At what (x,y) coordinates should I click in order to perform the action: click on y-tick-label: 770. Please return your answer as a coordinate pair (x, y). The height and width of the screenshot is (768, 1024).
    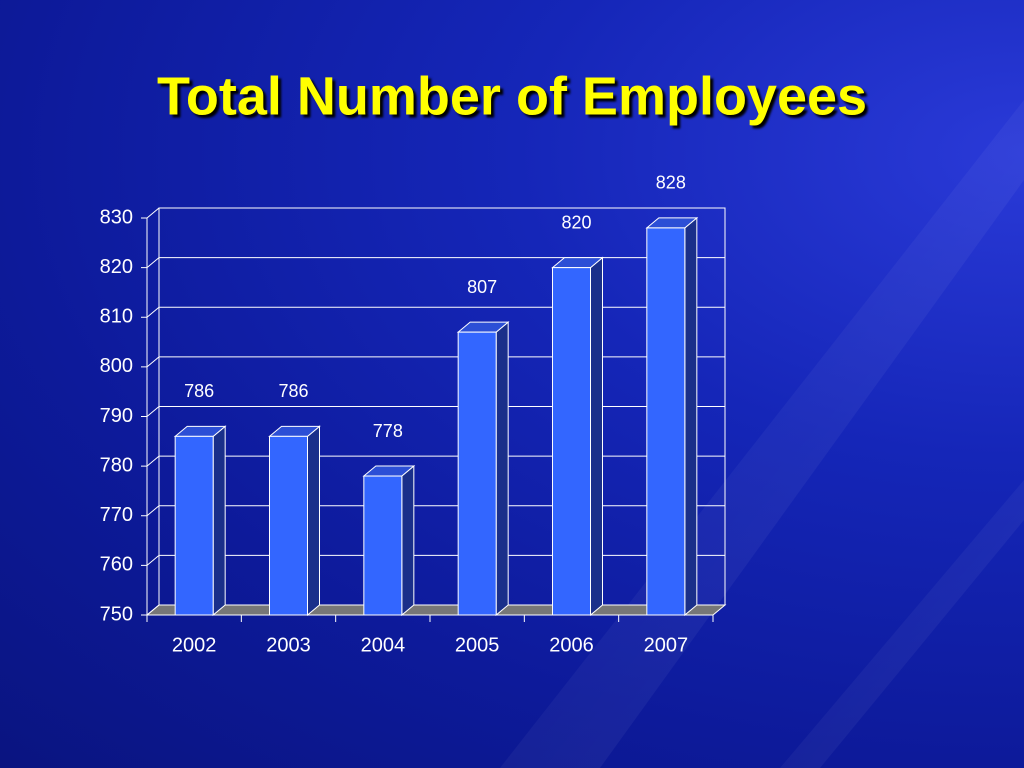
    Looking at the image, I should click on (116, 515).